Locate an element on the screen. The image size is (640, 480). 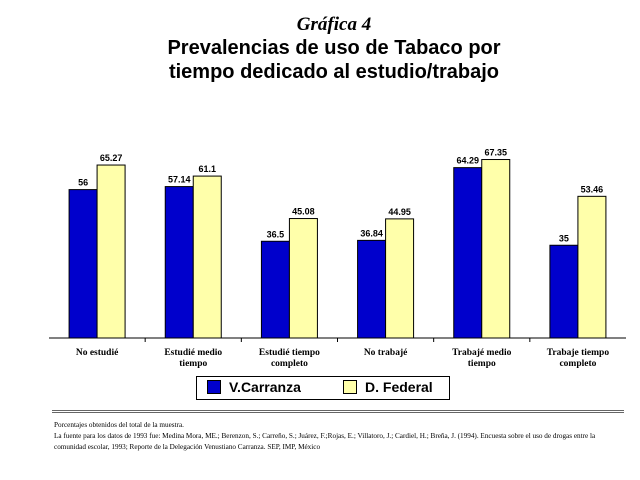
data-label-vcarranza-5: 35 is located at coordinates (564, 238).